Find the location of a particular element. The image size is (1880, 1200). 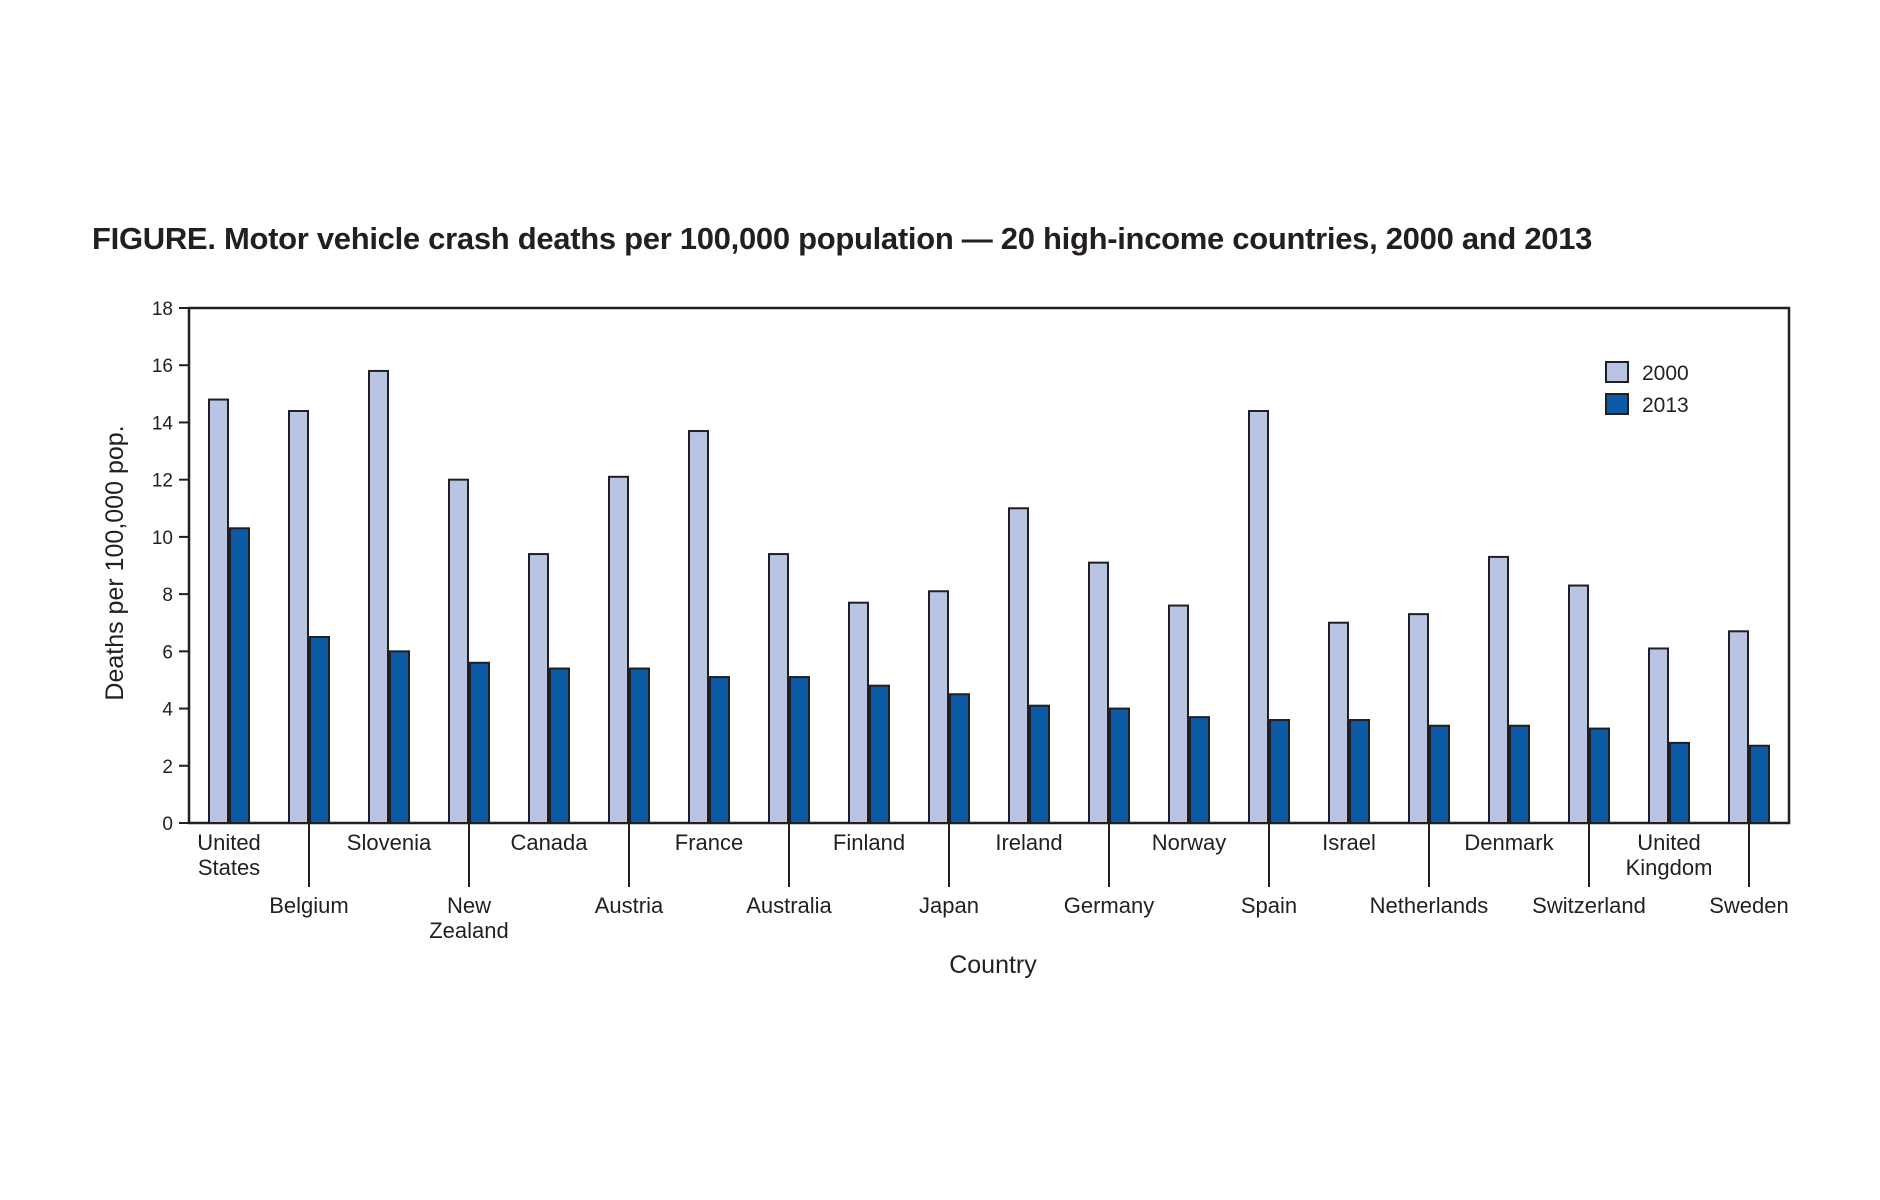

x-category-label: Japan is located at coordinates (949, 905).